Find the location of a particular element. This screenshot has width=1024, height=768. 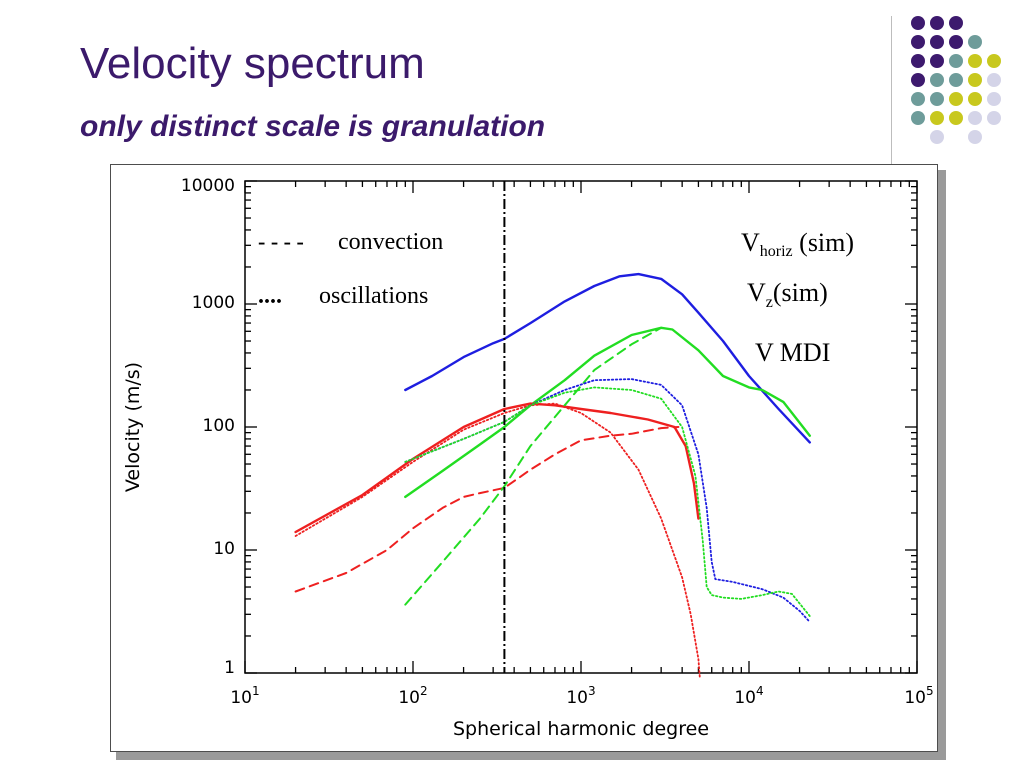

x-tick-label-4: 10⁴ is located at coordinates (748, 696).